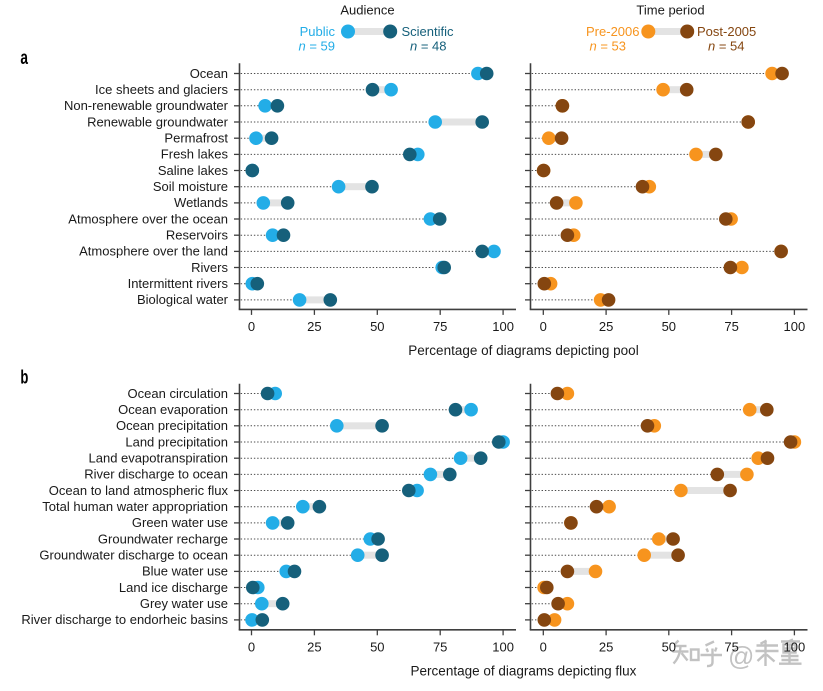 The height and width of the screenshot is (691, 823). I want to click on svg-text: Saline lakes, so click(193, 170).